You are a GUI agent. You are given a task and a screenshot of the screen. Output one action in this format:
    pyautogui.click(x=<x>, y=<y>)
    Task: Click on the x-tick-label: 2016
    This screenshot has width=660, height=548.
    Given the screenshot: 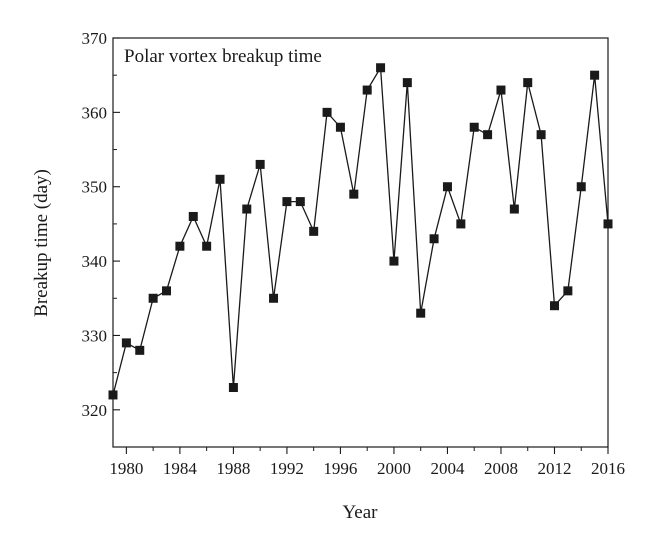 What is the action you would take?
    pyautogui.click(x=608, y=468)
    